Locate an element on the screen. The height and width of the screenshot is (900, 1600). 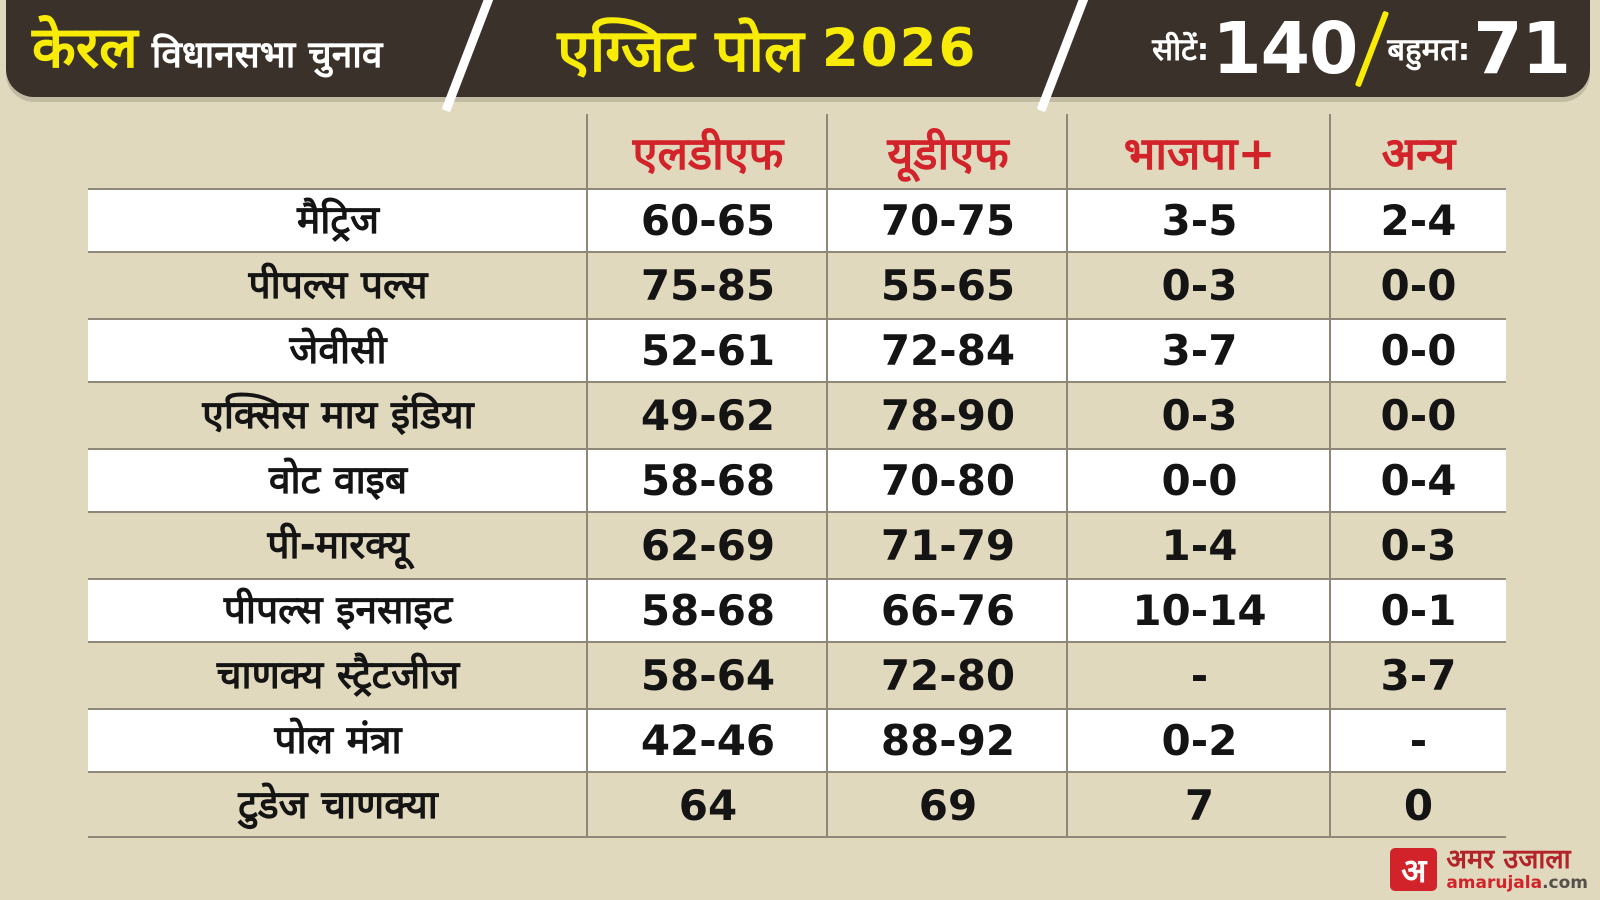
bjp-value: 0-0 is located at coordinates (1199, 480).